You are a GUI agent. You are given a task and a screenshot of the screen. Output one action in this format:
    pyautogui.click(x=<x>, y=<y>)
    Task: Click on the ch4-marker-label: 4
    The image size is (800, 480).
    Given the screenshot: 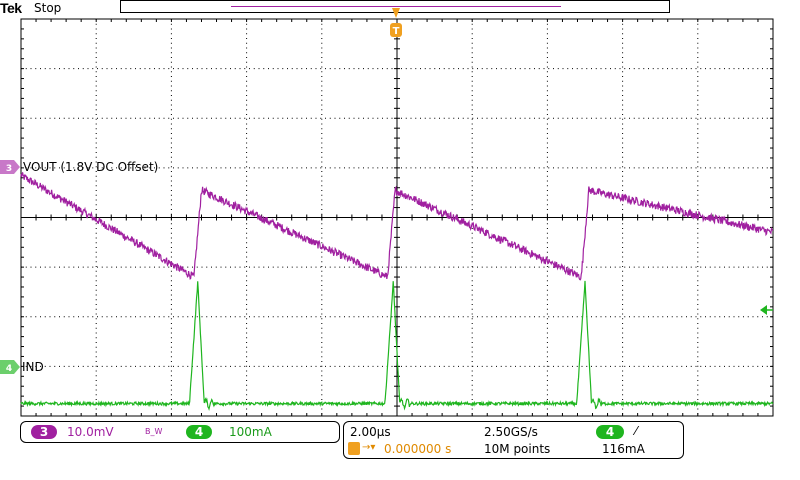 What is the action you would take?
    pyautogui.click(x=9, y=369)
    